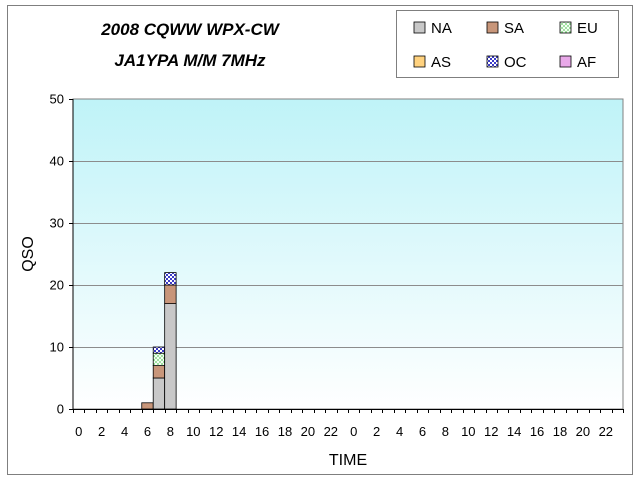 The image size is (640, 485). I want to click on legend-label-sa: SA, so click(514, 28).